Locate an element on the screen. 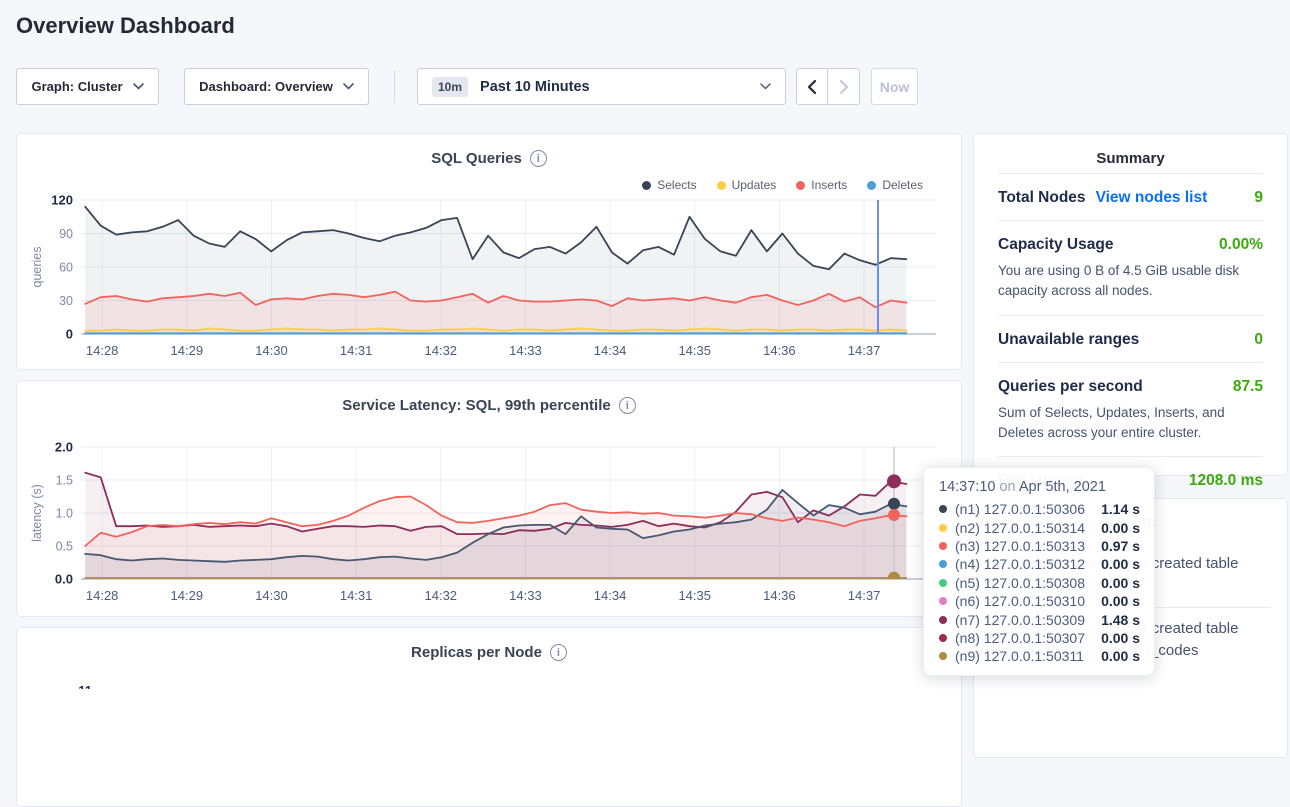 The width and height of the screenshot is (1290, 807). now-button: Now is located at coordinates (894, 86).